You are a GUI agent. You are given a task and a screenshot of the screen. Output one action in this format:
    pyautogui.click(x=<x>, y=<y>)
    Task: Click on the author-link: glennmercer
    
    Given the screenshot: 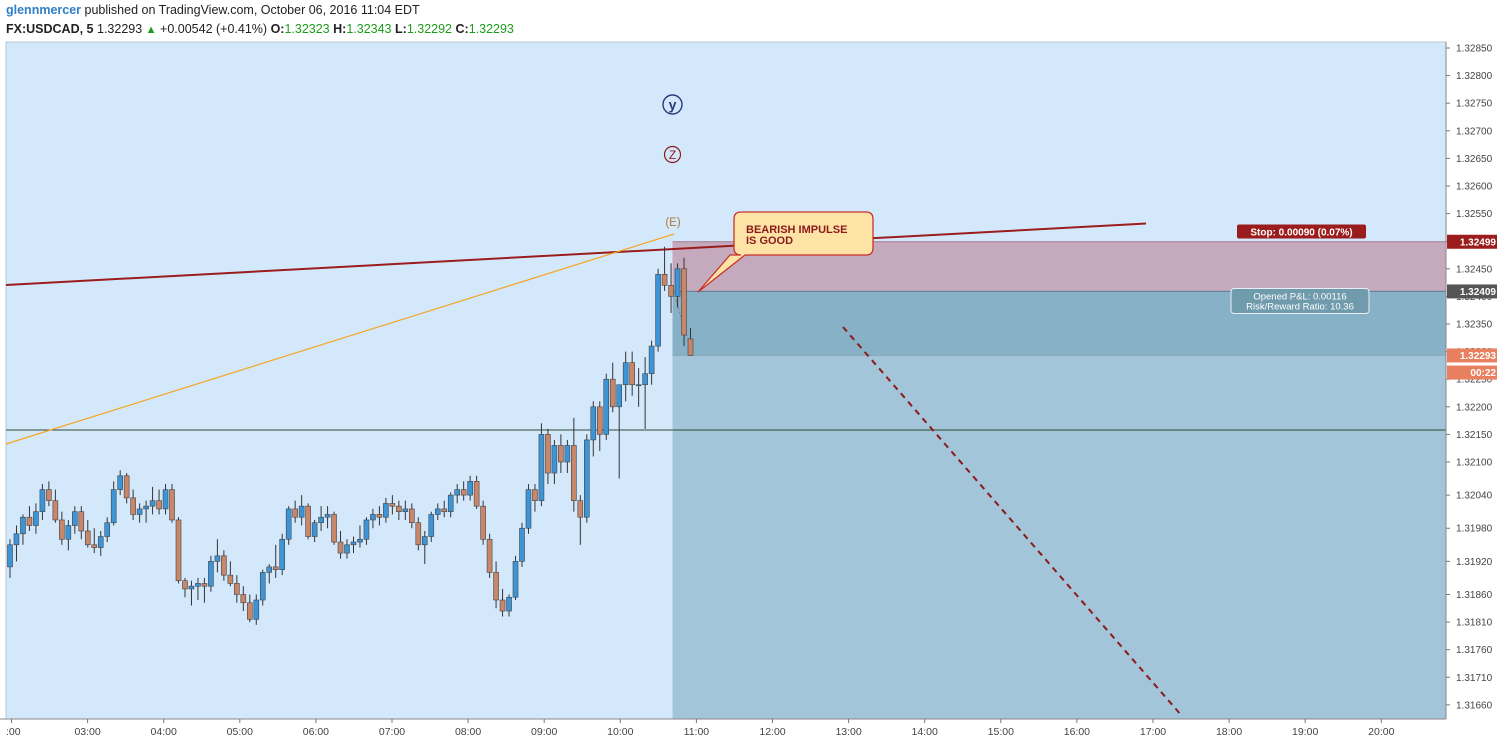 What is the action you would take?
    pyautogui.click(x=44, y=10)
    